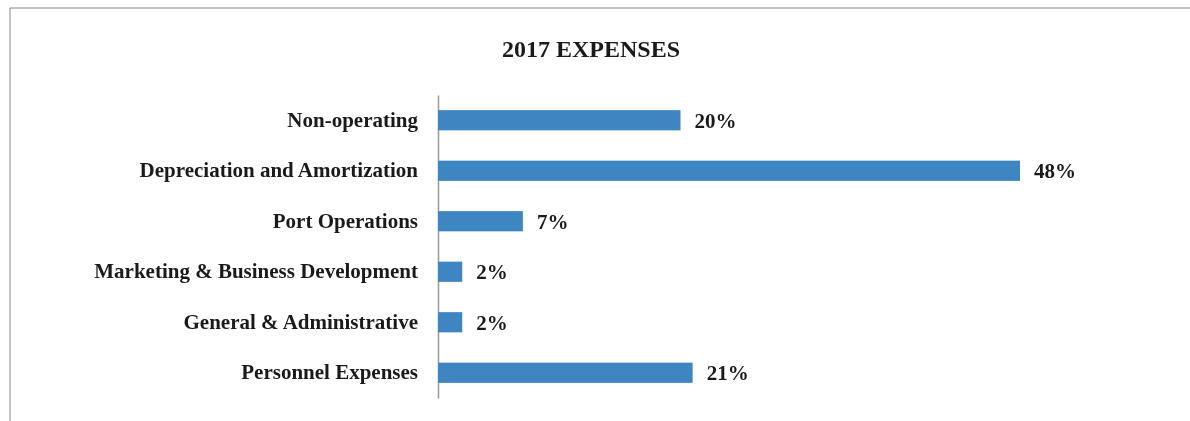 This screenshot has height=421, width=1190. I want to click on chart-title: 2017 EXPENSES, so click(591, 49).